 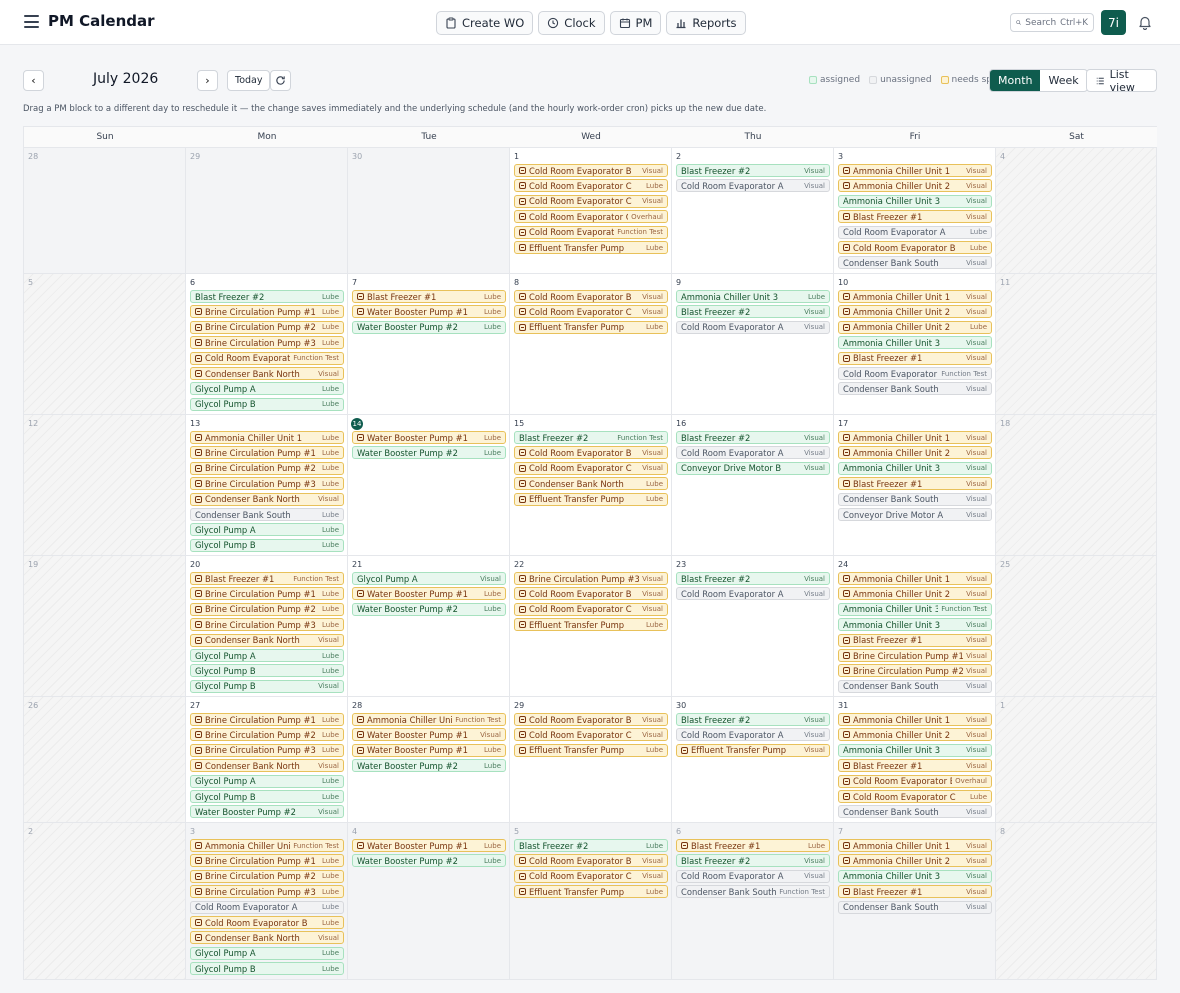 I want to click on create-wo-button: Create WO, so click(x=485, y=23).